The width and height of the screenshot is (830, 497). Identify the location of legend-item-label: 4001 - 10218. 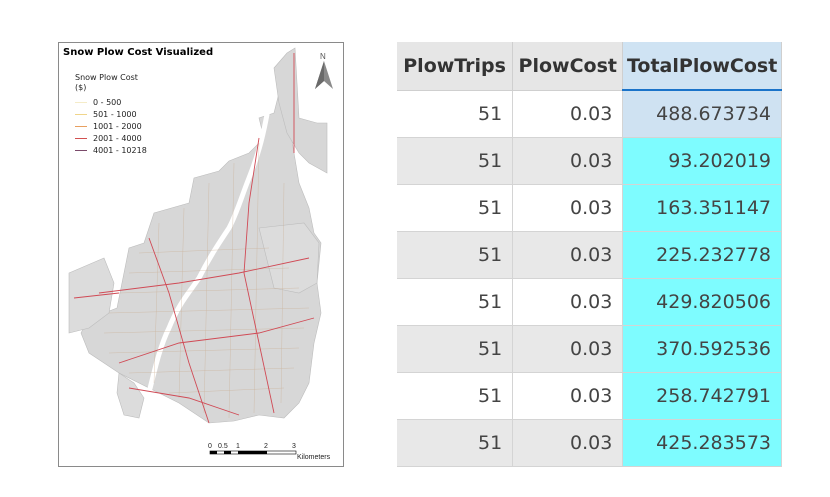
(120, 150).